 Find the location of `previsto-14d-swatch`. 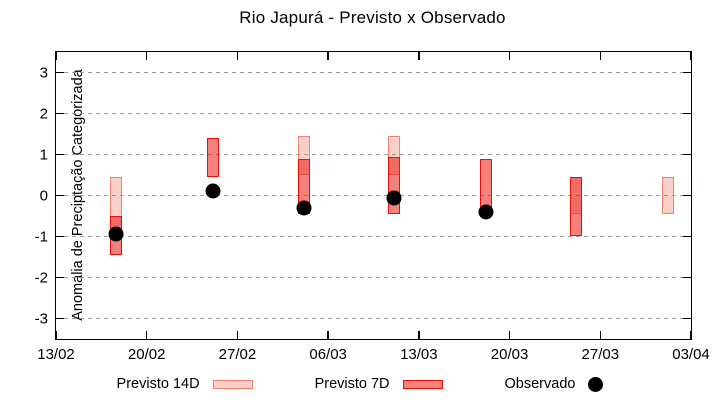

previsto-14d-swatch is located at coordinates (232, 384).